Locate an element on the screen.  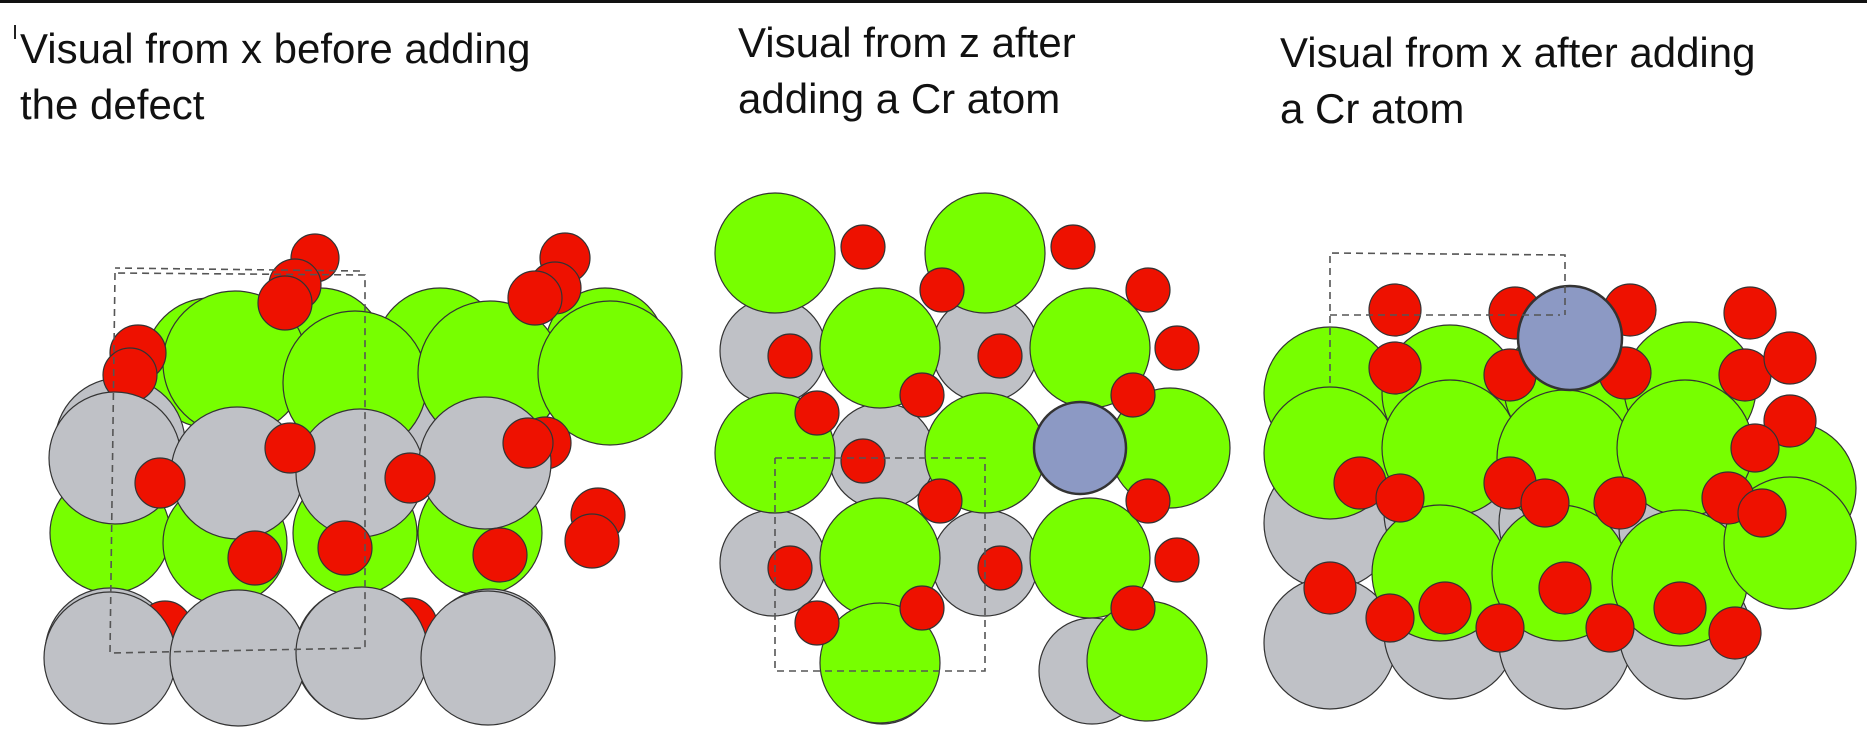
corner-tick-mark is located at coordinates (15, 32).